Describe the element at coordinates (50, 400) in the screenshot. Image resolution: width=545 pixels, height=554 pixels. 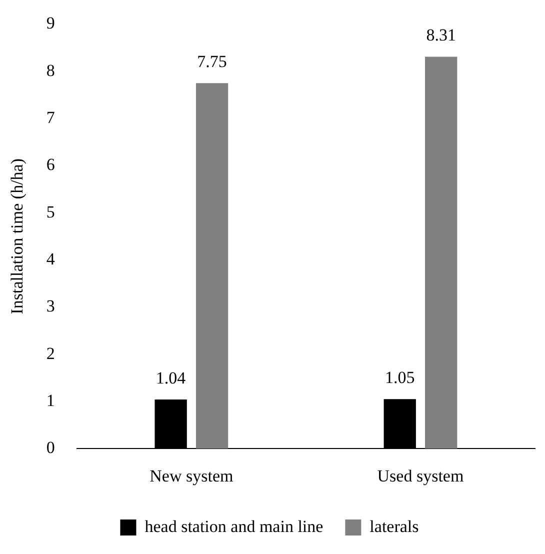
I see `y-tick-label: 1` at that location.